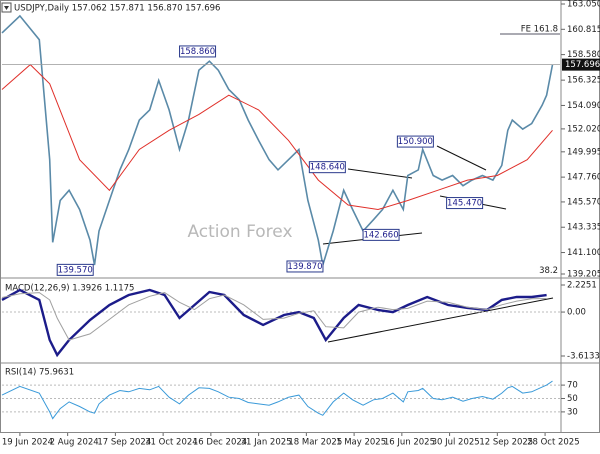 This screenshot has width=600, height=454. What do you see at coordinates (124, 443) in the screenshot?
I see `x-tick-label: 17 Sep 2024` at bounding box center [124, 443].